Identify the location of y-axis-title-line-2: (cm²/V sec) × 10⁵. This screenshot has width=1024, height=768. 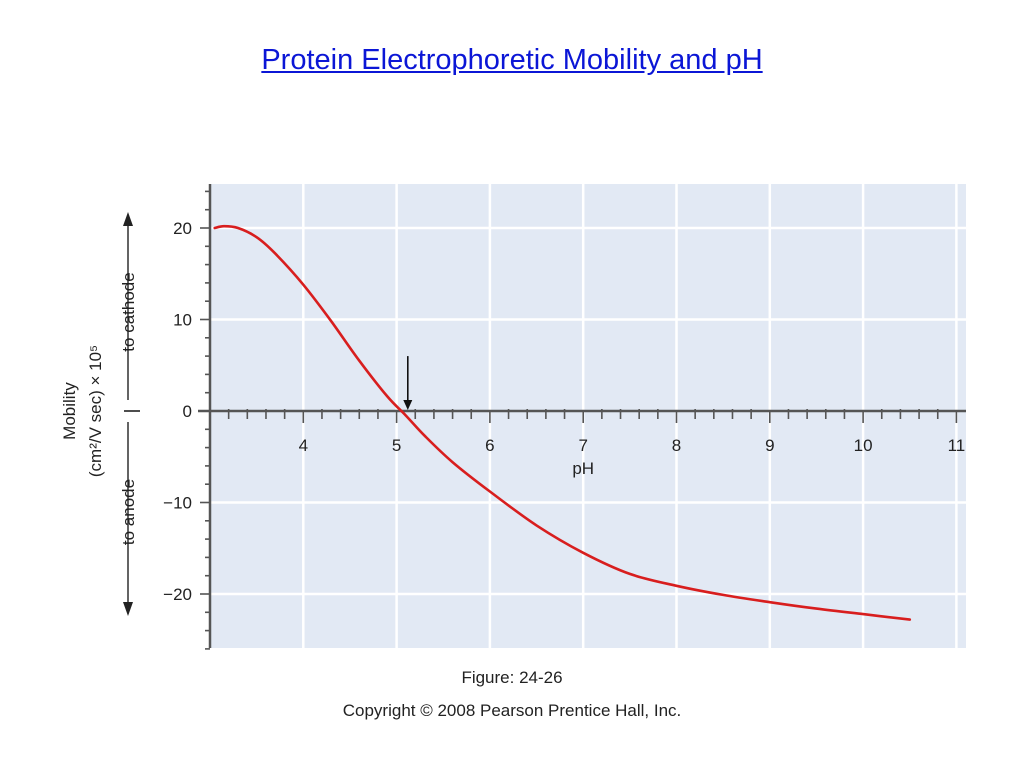
(95, 411).